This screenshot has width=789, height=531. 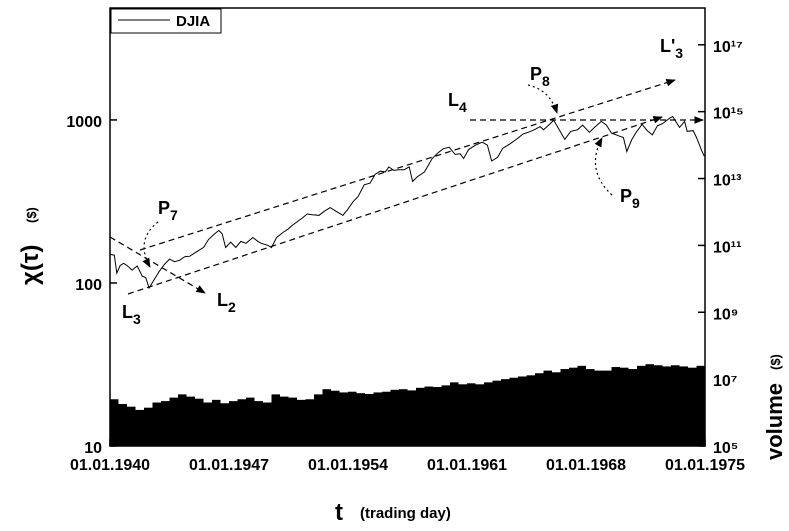 What do you see at coordinates (232, 307) in the screenshot?
I see `annotation-sub: 2` at bounding box center [232, 307].